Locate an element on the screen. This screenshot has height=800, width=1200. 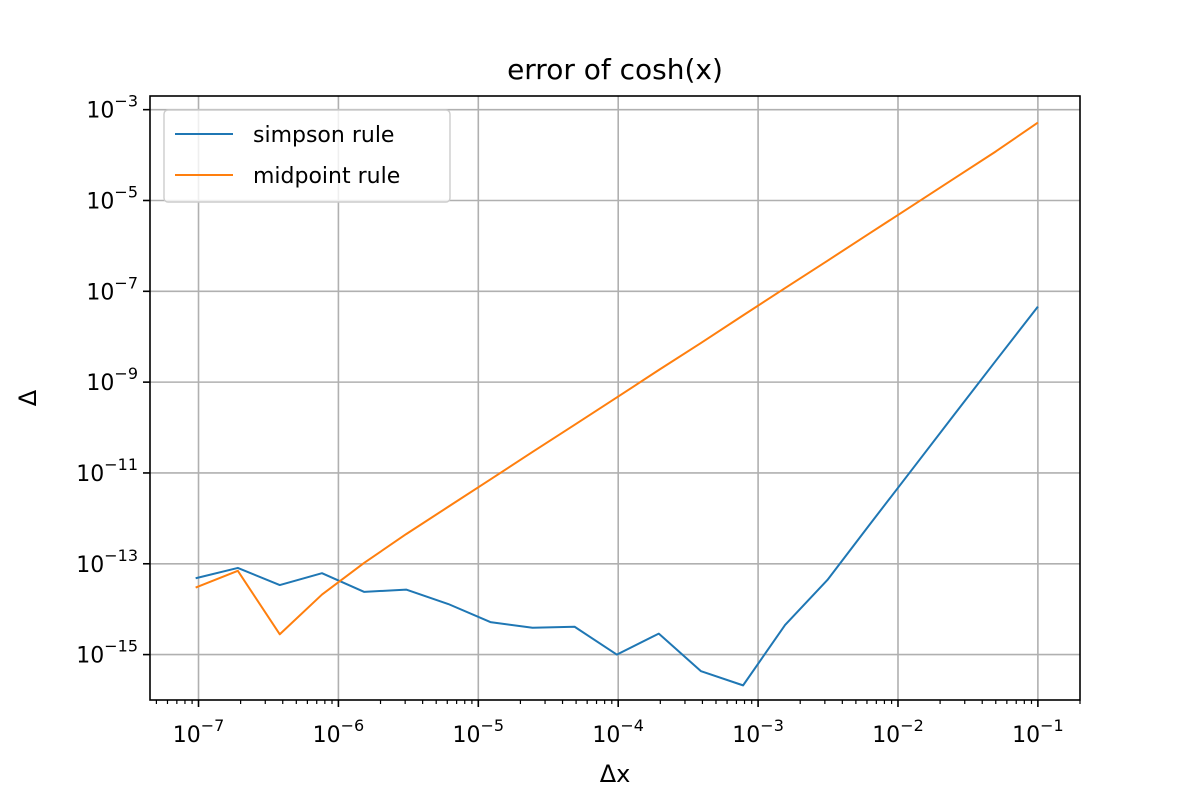
y-tick-label: 10⁻¹³ is located at coordinates (107, 562).